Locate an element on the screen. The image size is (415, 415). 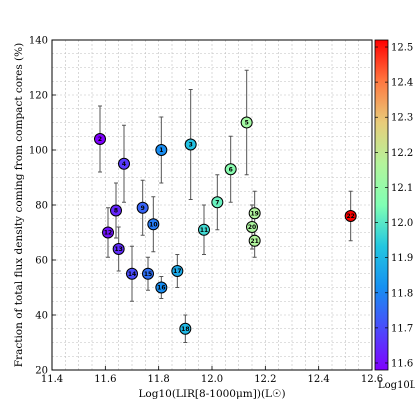
data-point: 17 is located at coordinates (177, 271).